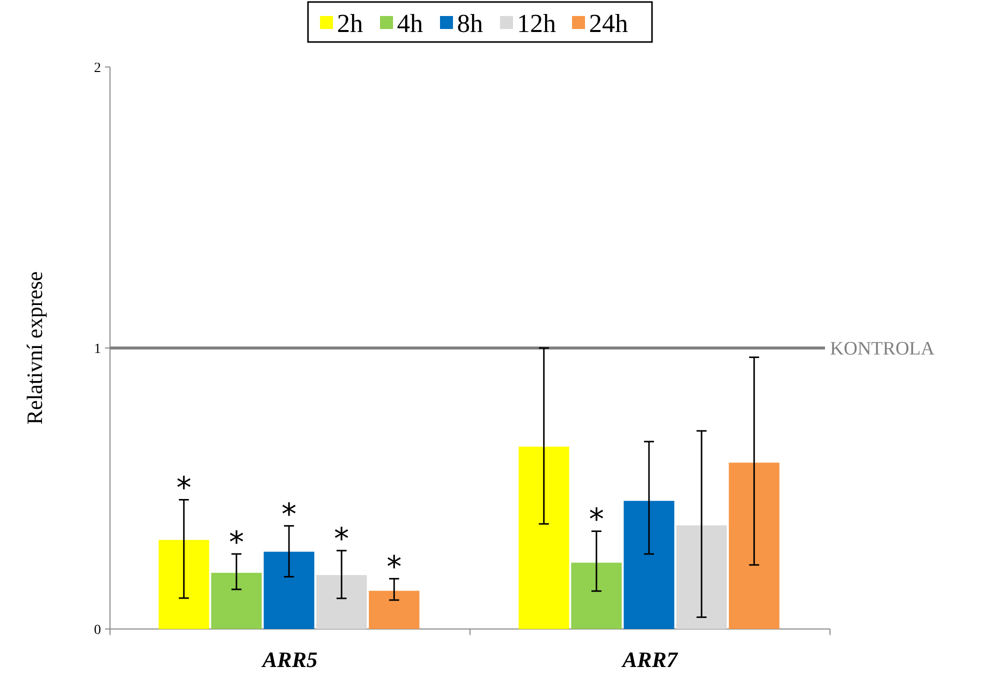 This screenshot has width=999, height=684. Describe the element at coordinates (882, 349) in the screenshot. I see `ref-line-label: KONTROLA` at that location.